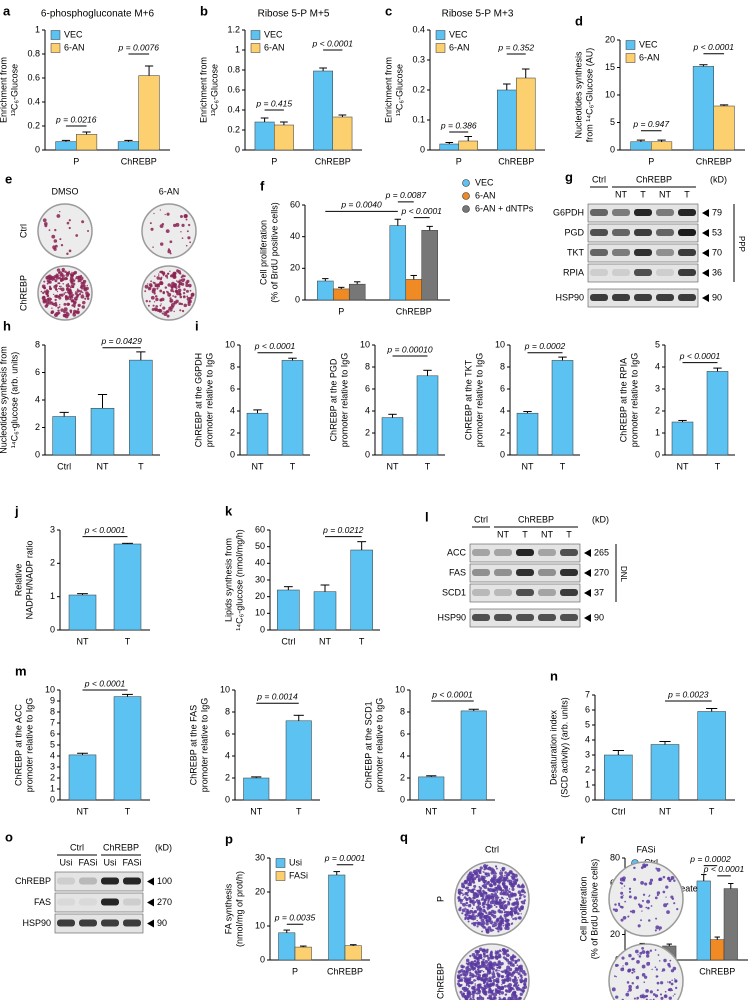 The image size is (754, 1000). I want to click on y-axis-label: Cell proliferation, so click(263, 252).